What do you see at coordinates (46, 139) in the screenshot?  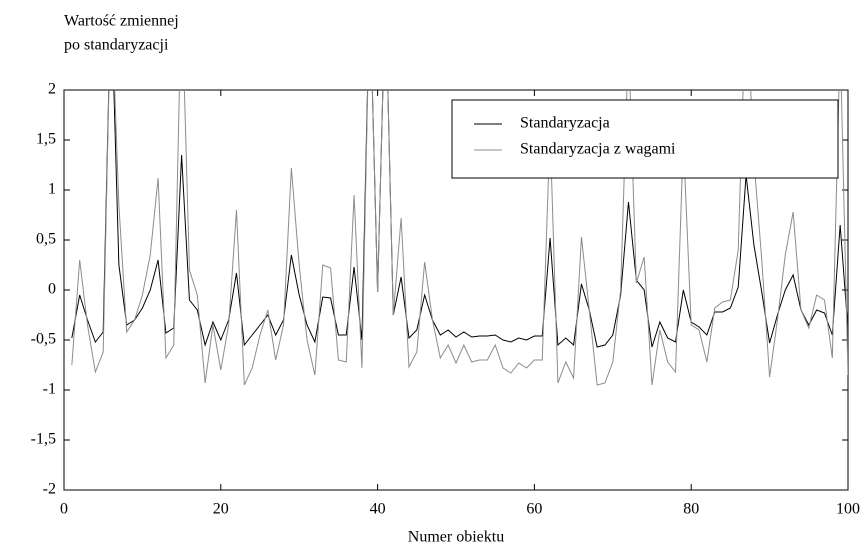 I see `y-tick-label: 1,5` at bounding box center [46, 139].